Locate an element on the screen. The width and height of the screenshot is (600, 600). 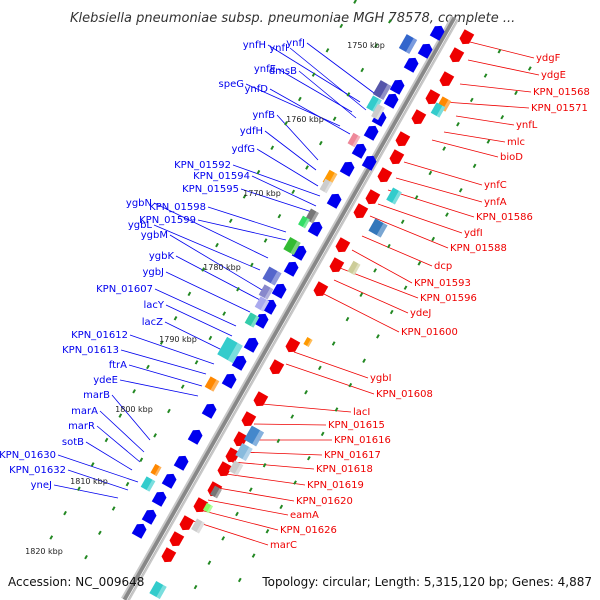
gene-label-reverse: KPN_01615 is located at coordinates (356, 425).